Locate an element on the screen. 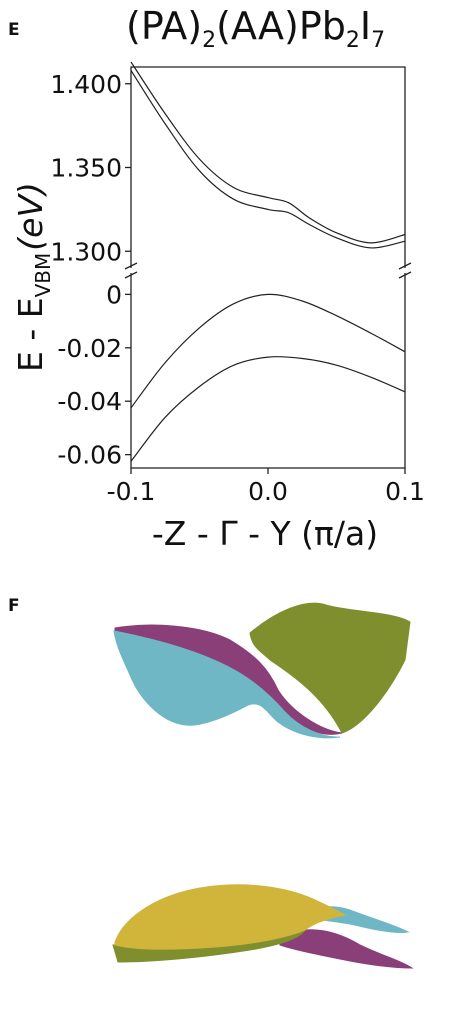 This screenshot has width=453, height=1010. x-tick-label: 0.1 is located at coordinates (405, 491).